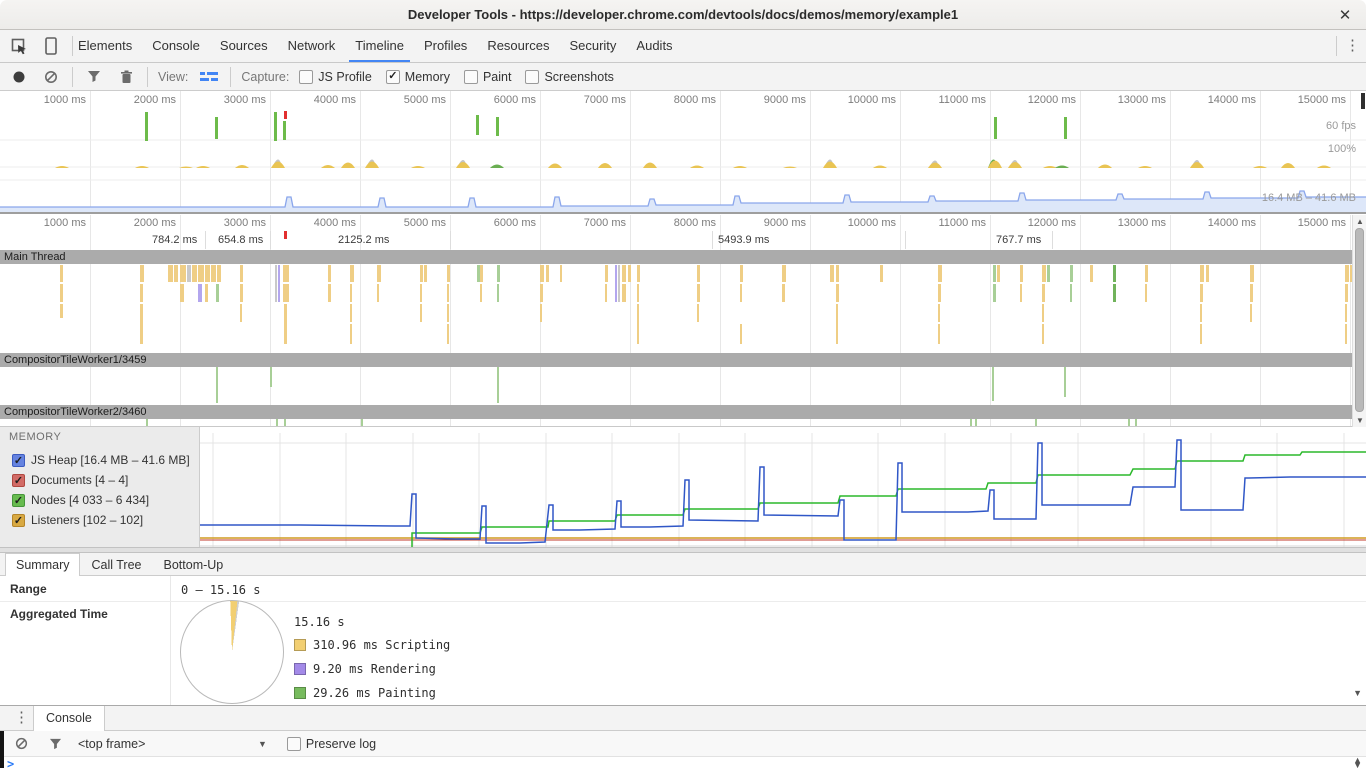 This screenshot has height=768, width=1366. Describe the element at coordinates (262, 743) in the screenshot. I see `chevron-down-icon: ▼` at that location.